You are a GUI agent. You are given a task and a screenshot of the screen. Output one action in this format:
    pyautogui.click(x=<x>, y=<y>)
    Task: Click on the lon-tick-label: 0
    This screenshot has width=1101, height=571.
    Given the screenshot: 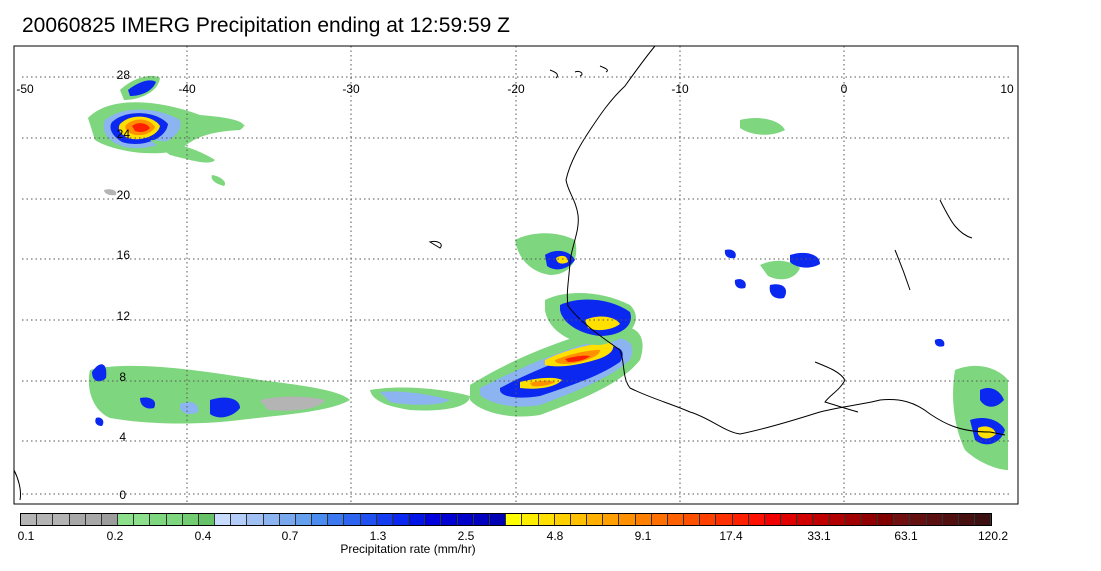 What is the action you would take?
    pyautogui.click(x=844, y=89)
    